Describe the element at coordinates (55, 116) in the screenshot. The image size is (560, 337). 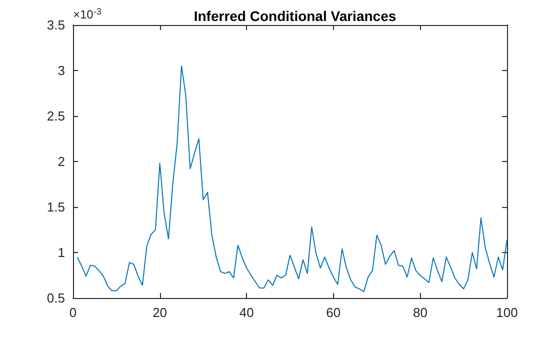
I see `y-tick-label: 2.5` at that location.